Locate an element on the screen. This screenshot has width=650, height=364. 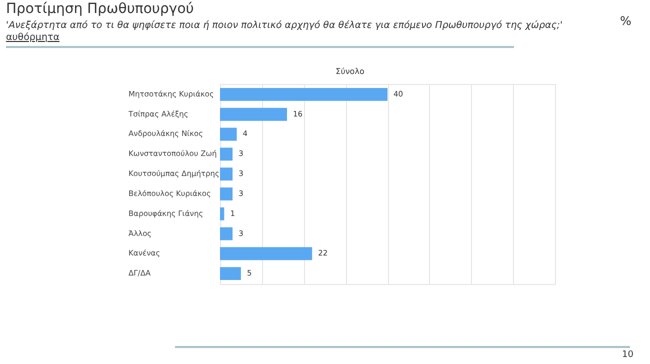
chart-subtitle: 'Ανεξάρτητα από το τι θα ψηφίσετε ποια ή ποιον πολιτικό αρχηγό θα θέλατε για επόμενο Πρωθυπουργό της χώρας;' is located at coordinates (284, 25).